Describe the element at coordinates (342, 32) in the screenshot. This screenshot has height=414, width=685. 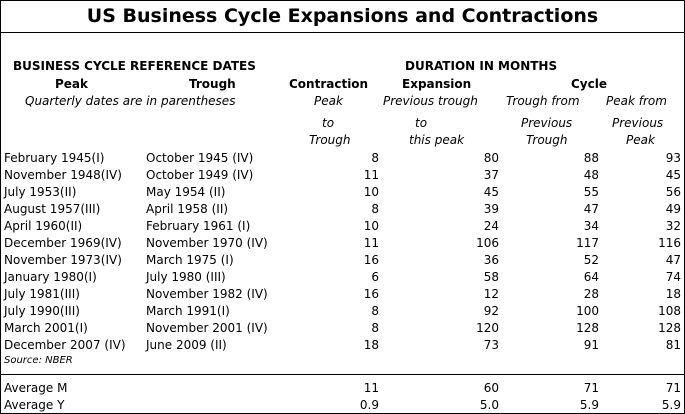
I see `title-divider` at that location.